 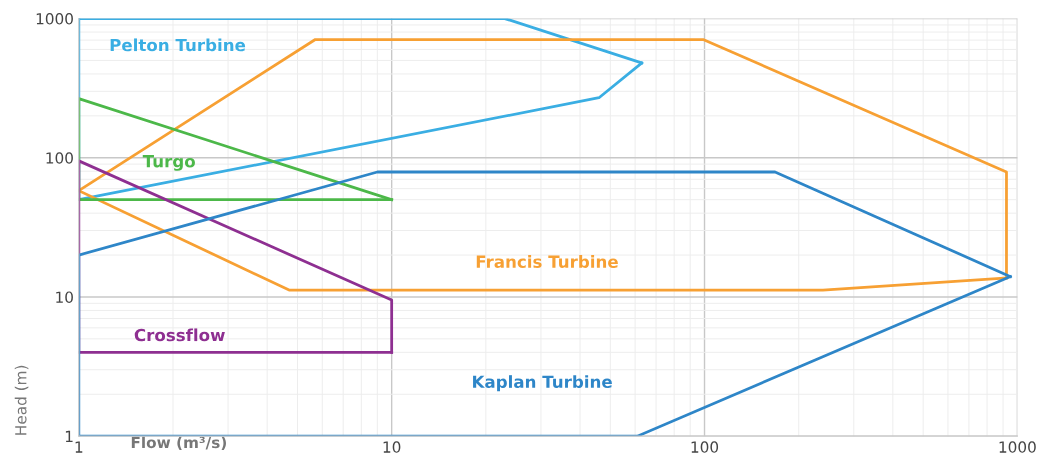 I want to click on y-axis-title: Head (m), so click(x=21, y=400).